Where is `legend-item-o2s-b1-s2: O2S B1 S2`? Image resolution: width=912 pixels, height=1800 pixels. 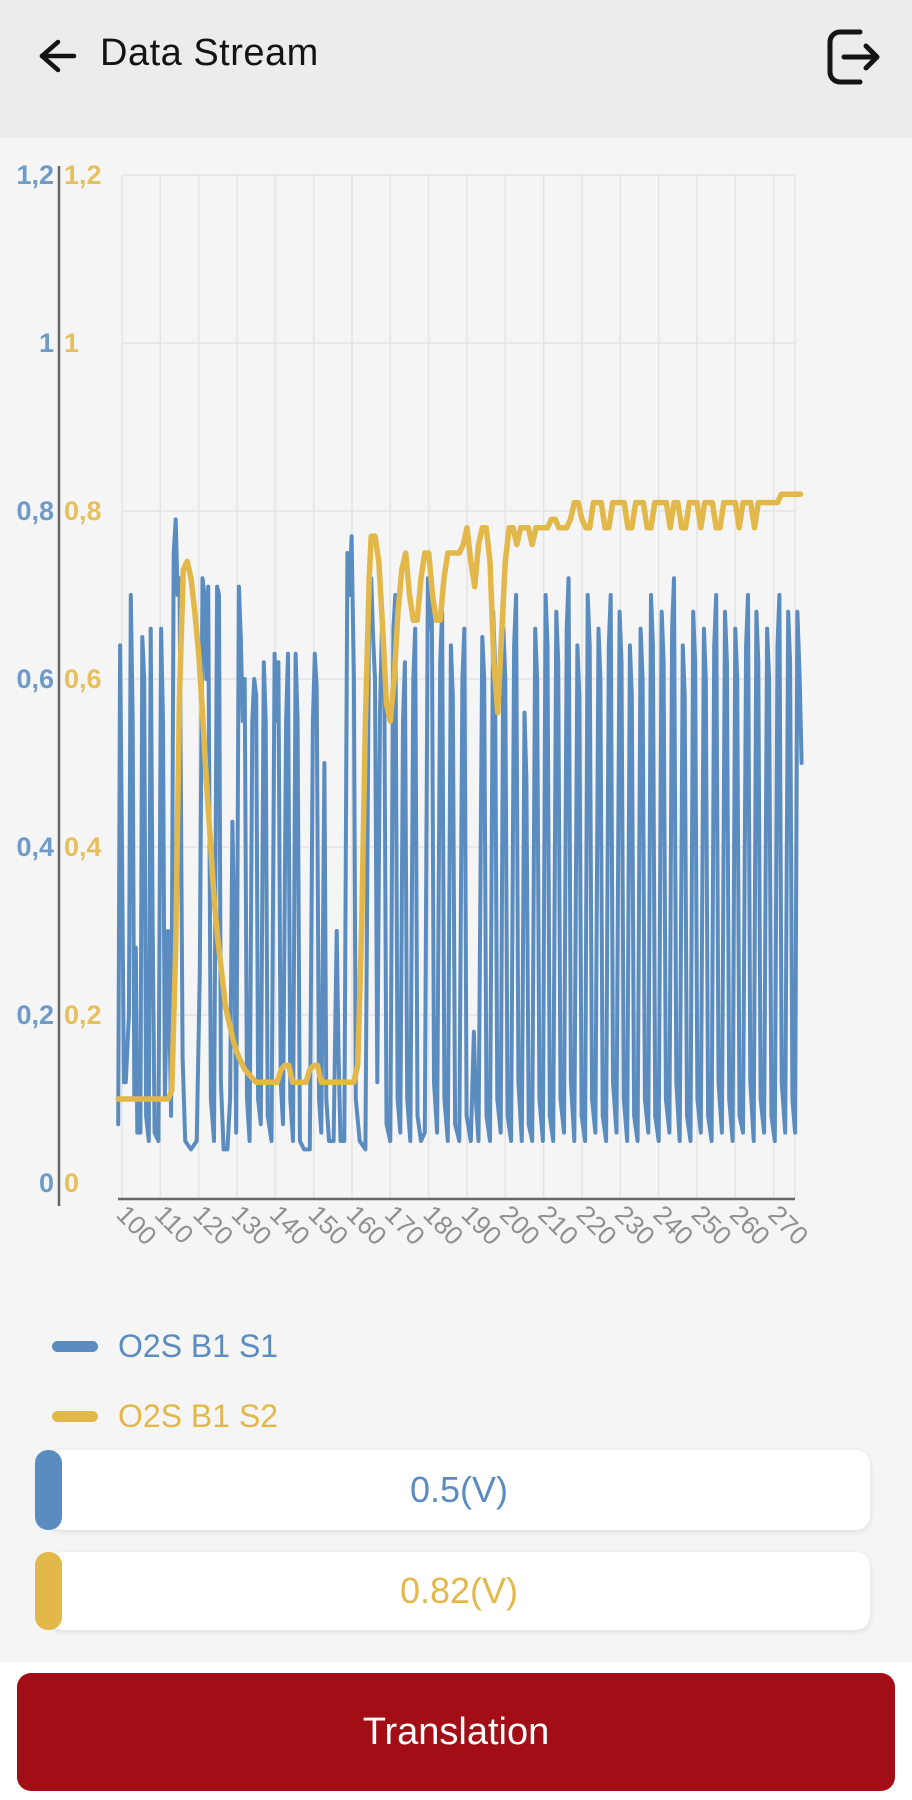
legend-item-o2s-b1-s2: O2S B1 S2 is located at coordinates (165, 1416).